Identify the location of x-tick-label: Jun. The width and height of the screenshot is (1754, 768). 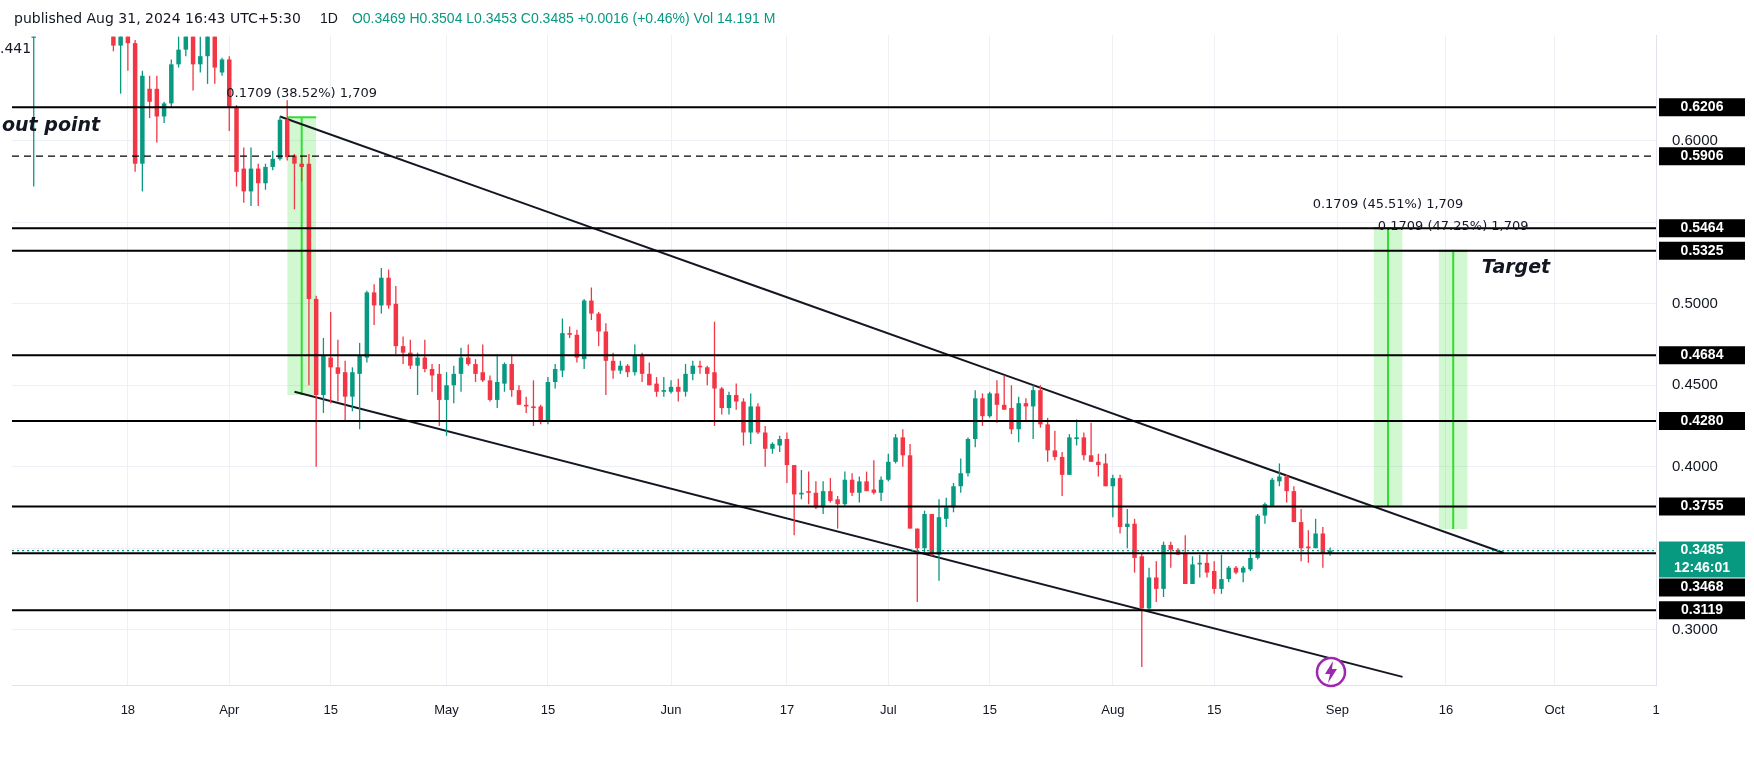
(671, 710).